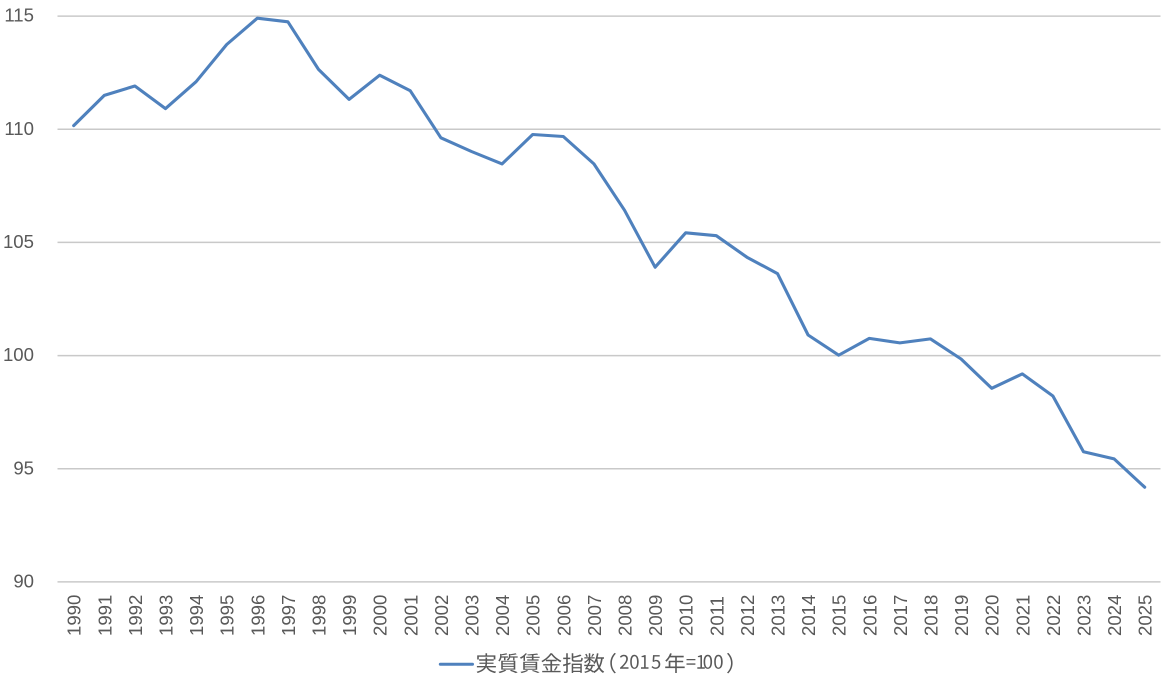  What do you see at coordinates (19, 128) in the screenshot?
I see `svg-text: 110` at bounding box center [19, 128].